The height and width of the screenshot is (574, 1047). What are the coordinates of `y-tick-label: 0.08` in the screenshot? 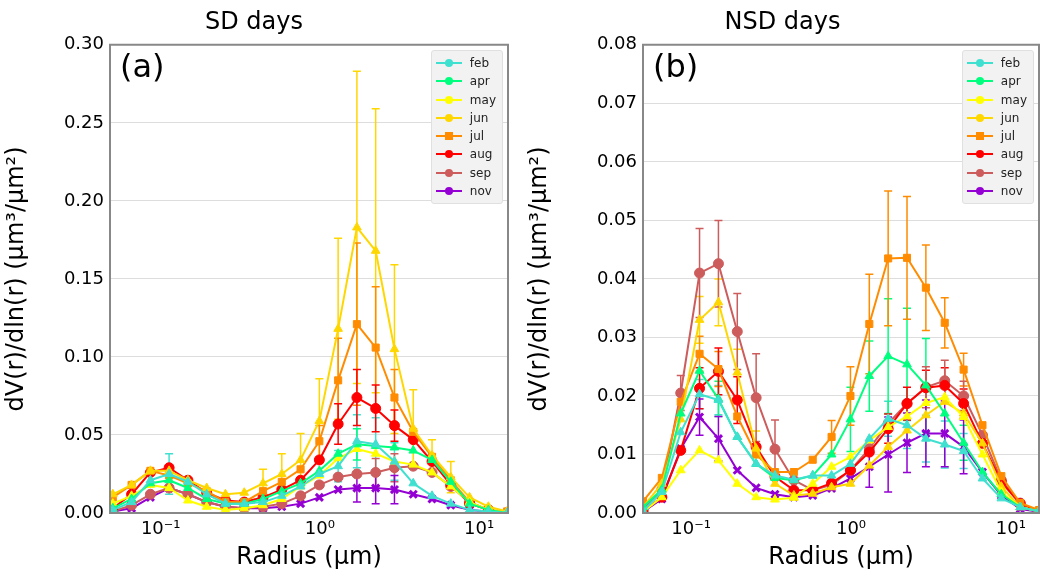 It's located at (616, 43).